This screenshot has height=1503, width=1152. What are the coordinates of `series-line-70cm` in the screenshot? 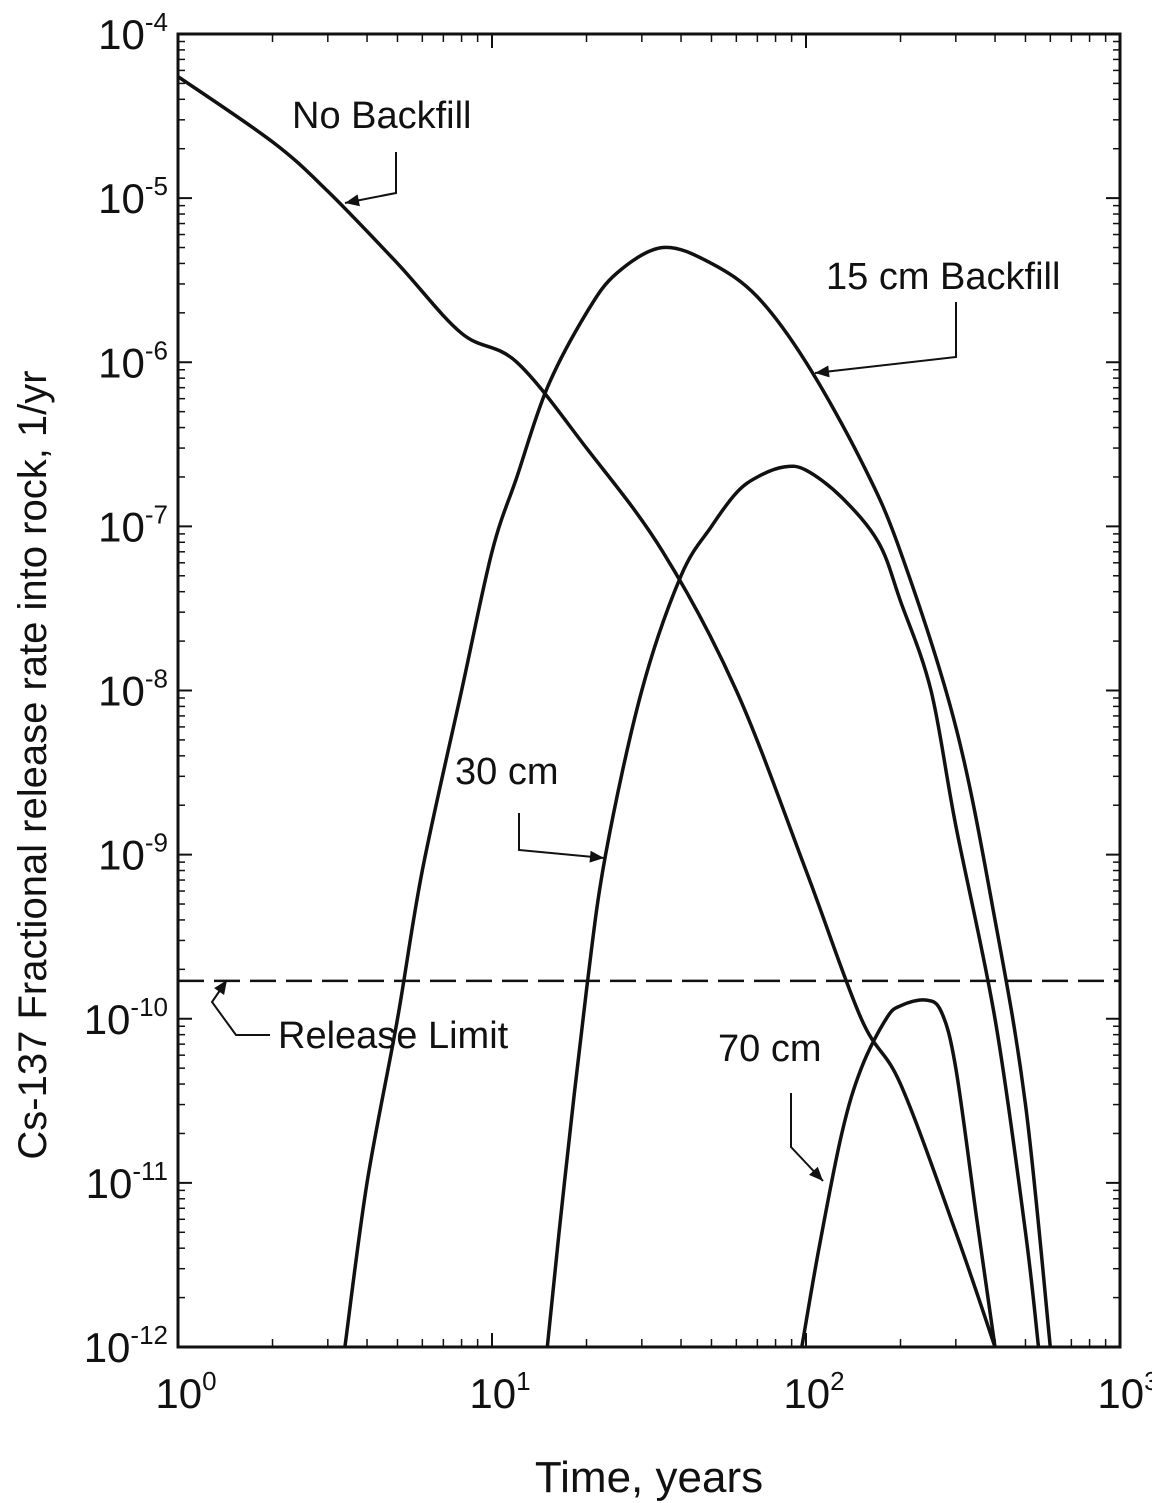 It's located at (898, 1172).